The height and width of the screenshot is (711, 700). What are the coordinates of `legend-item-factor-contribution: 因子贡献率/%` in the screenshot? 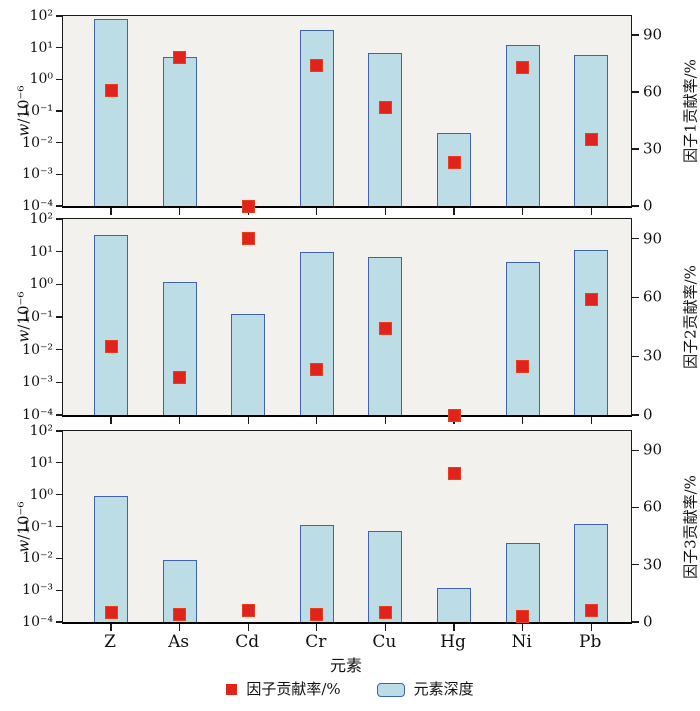 It's located at (283, 689).